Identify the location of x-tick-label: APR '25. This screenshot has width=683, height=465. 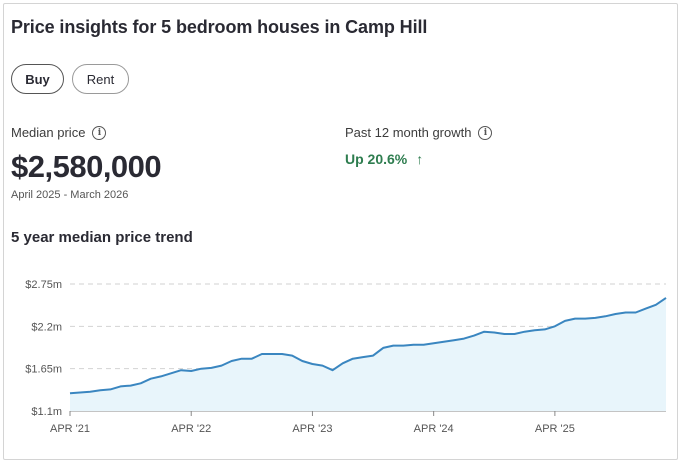
(555, 429).